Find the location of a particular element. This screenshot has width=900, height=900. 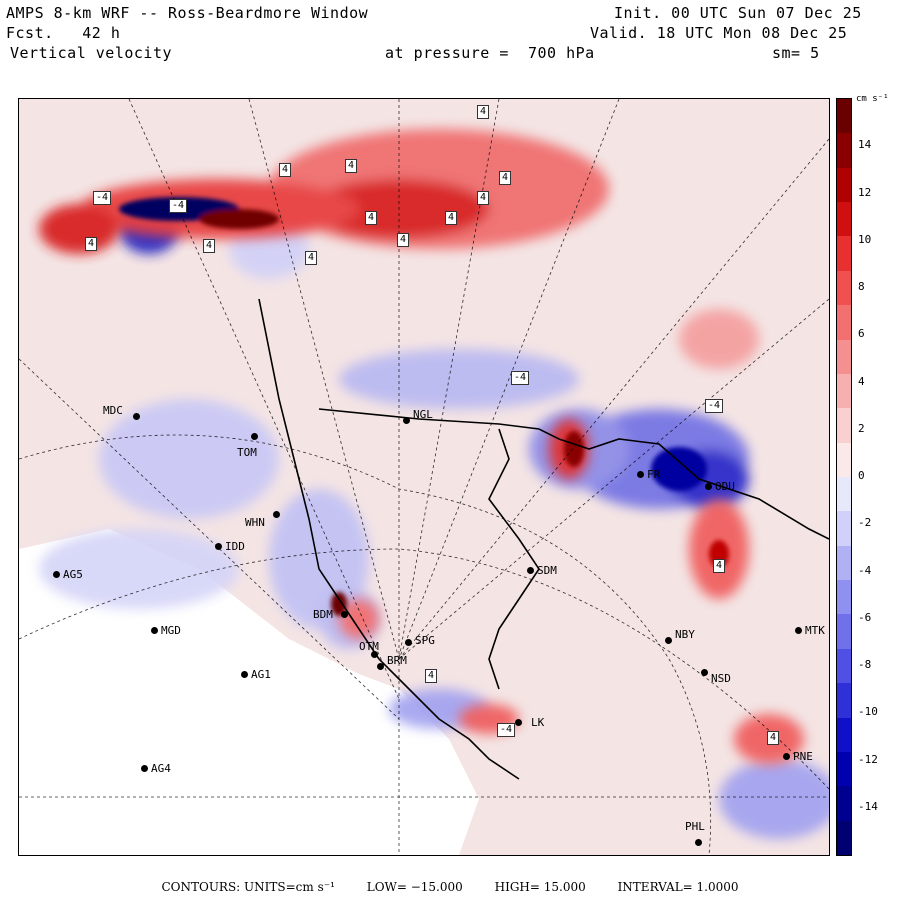

colorbar-tick-label: -6 is located at coordinates (865, 617).